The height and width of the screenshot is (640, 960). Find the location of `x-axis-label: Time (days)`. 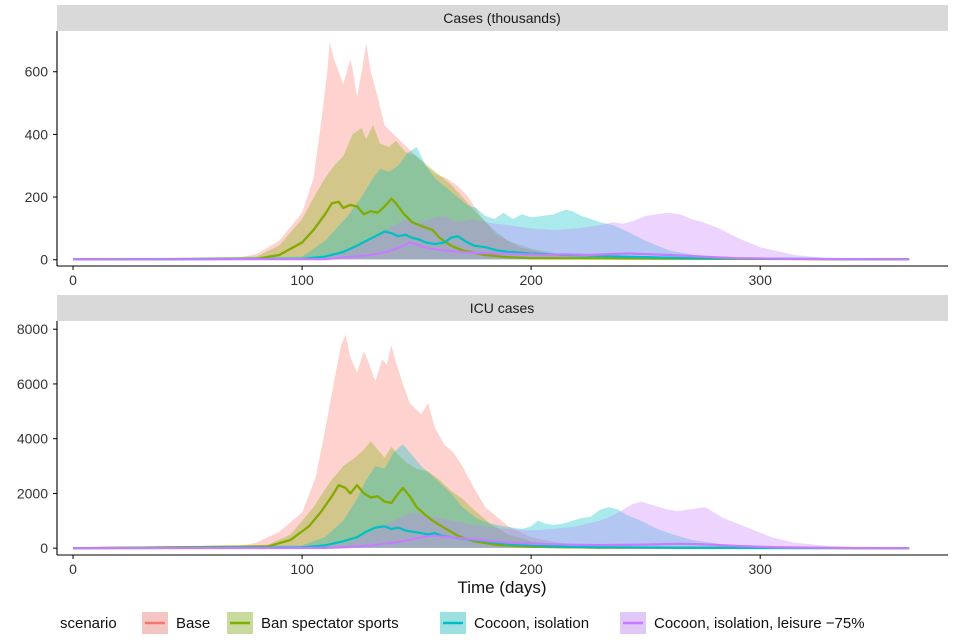

x-axis-label: Time (days) is located at coordinates (501, 587).